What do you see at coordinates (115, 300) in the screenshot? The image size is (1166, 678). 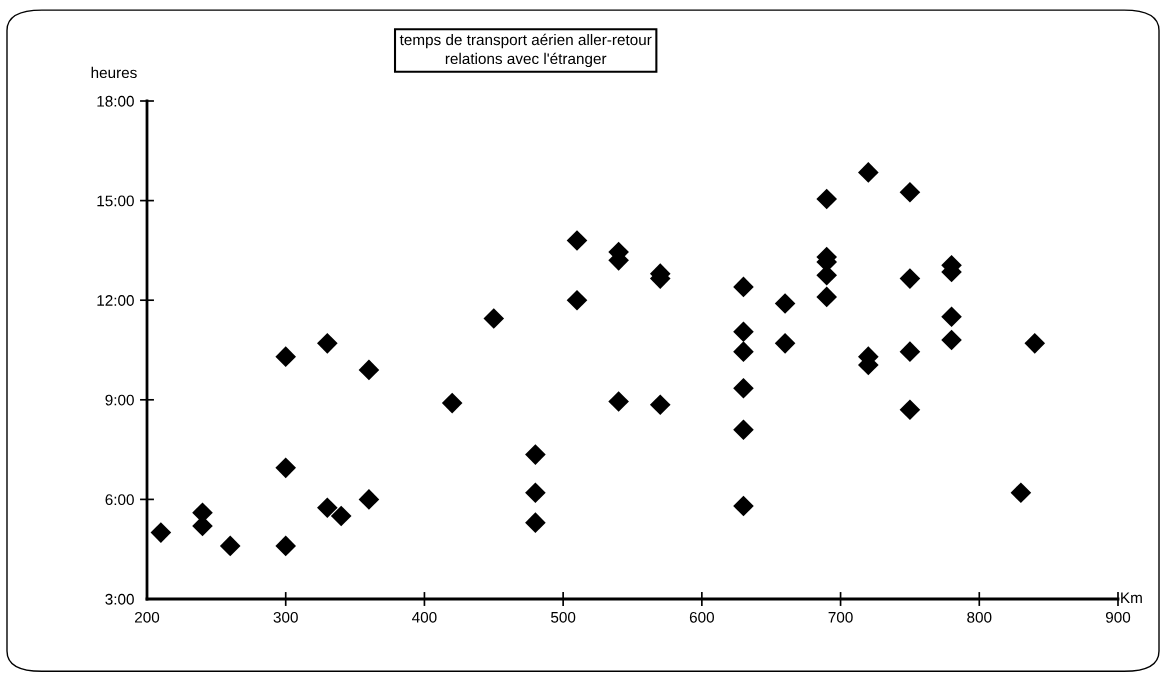 I see `y-tick-label: 12:00` at bounding box center [115, 300].